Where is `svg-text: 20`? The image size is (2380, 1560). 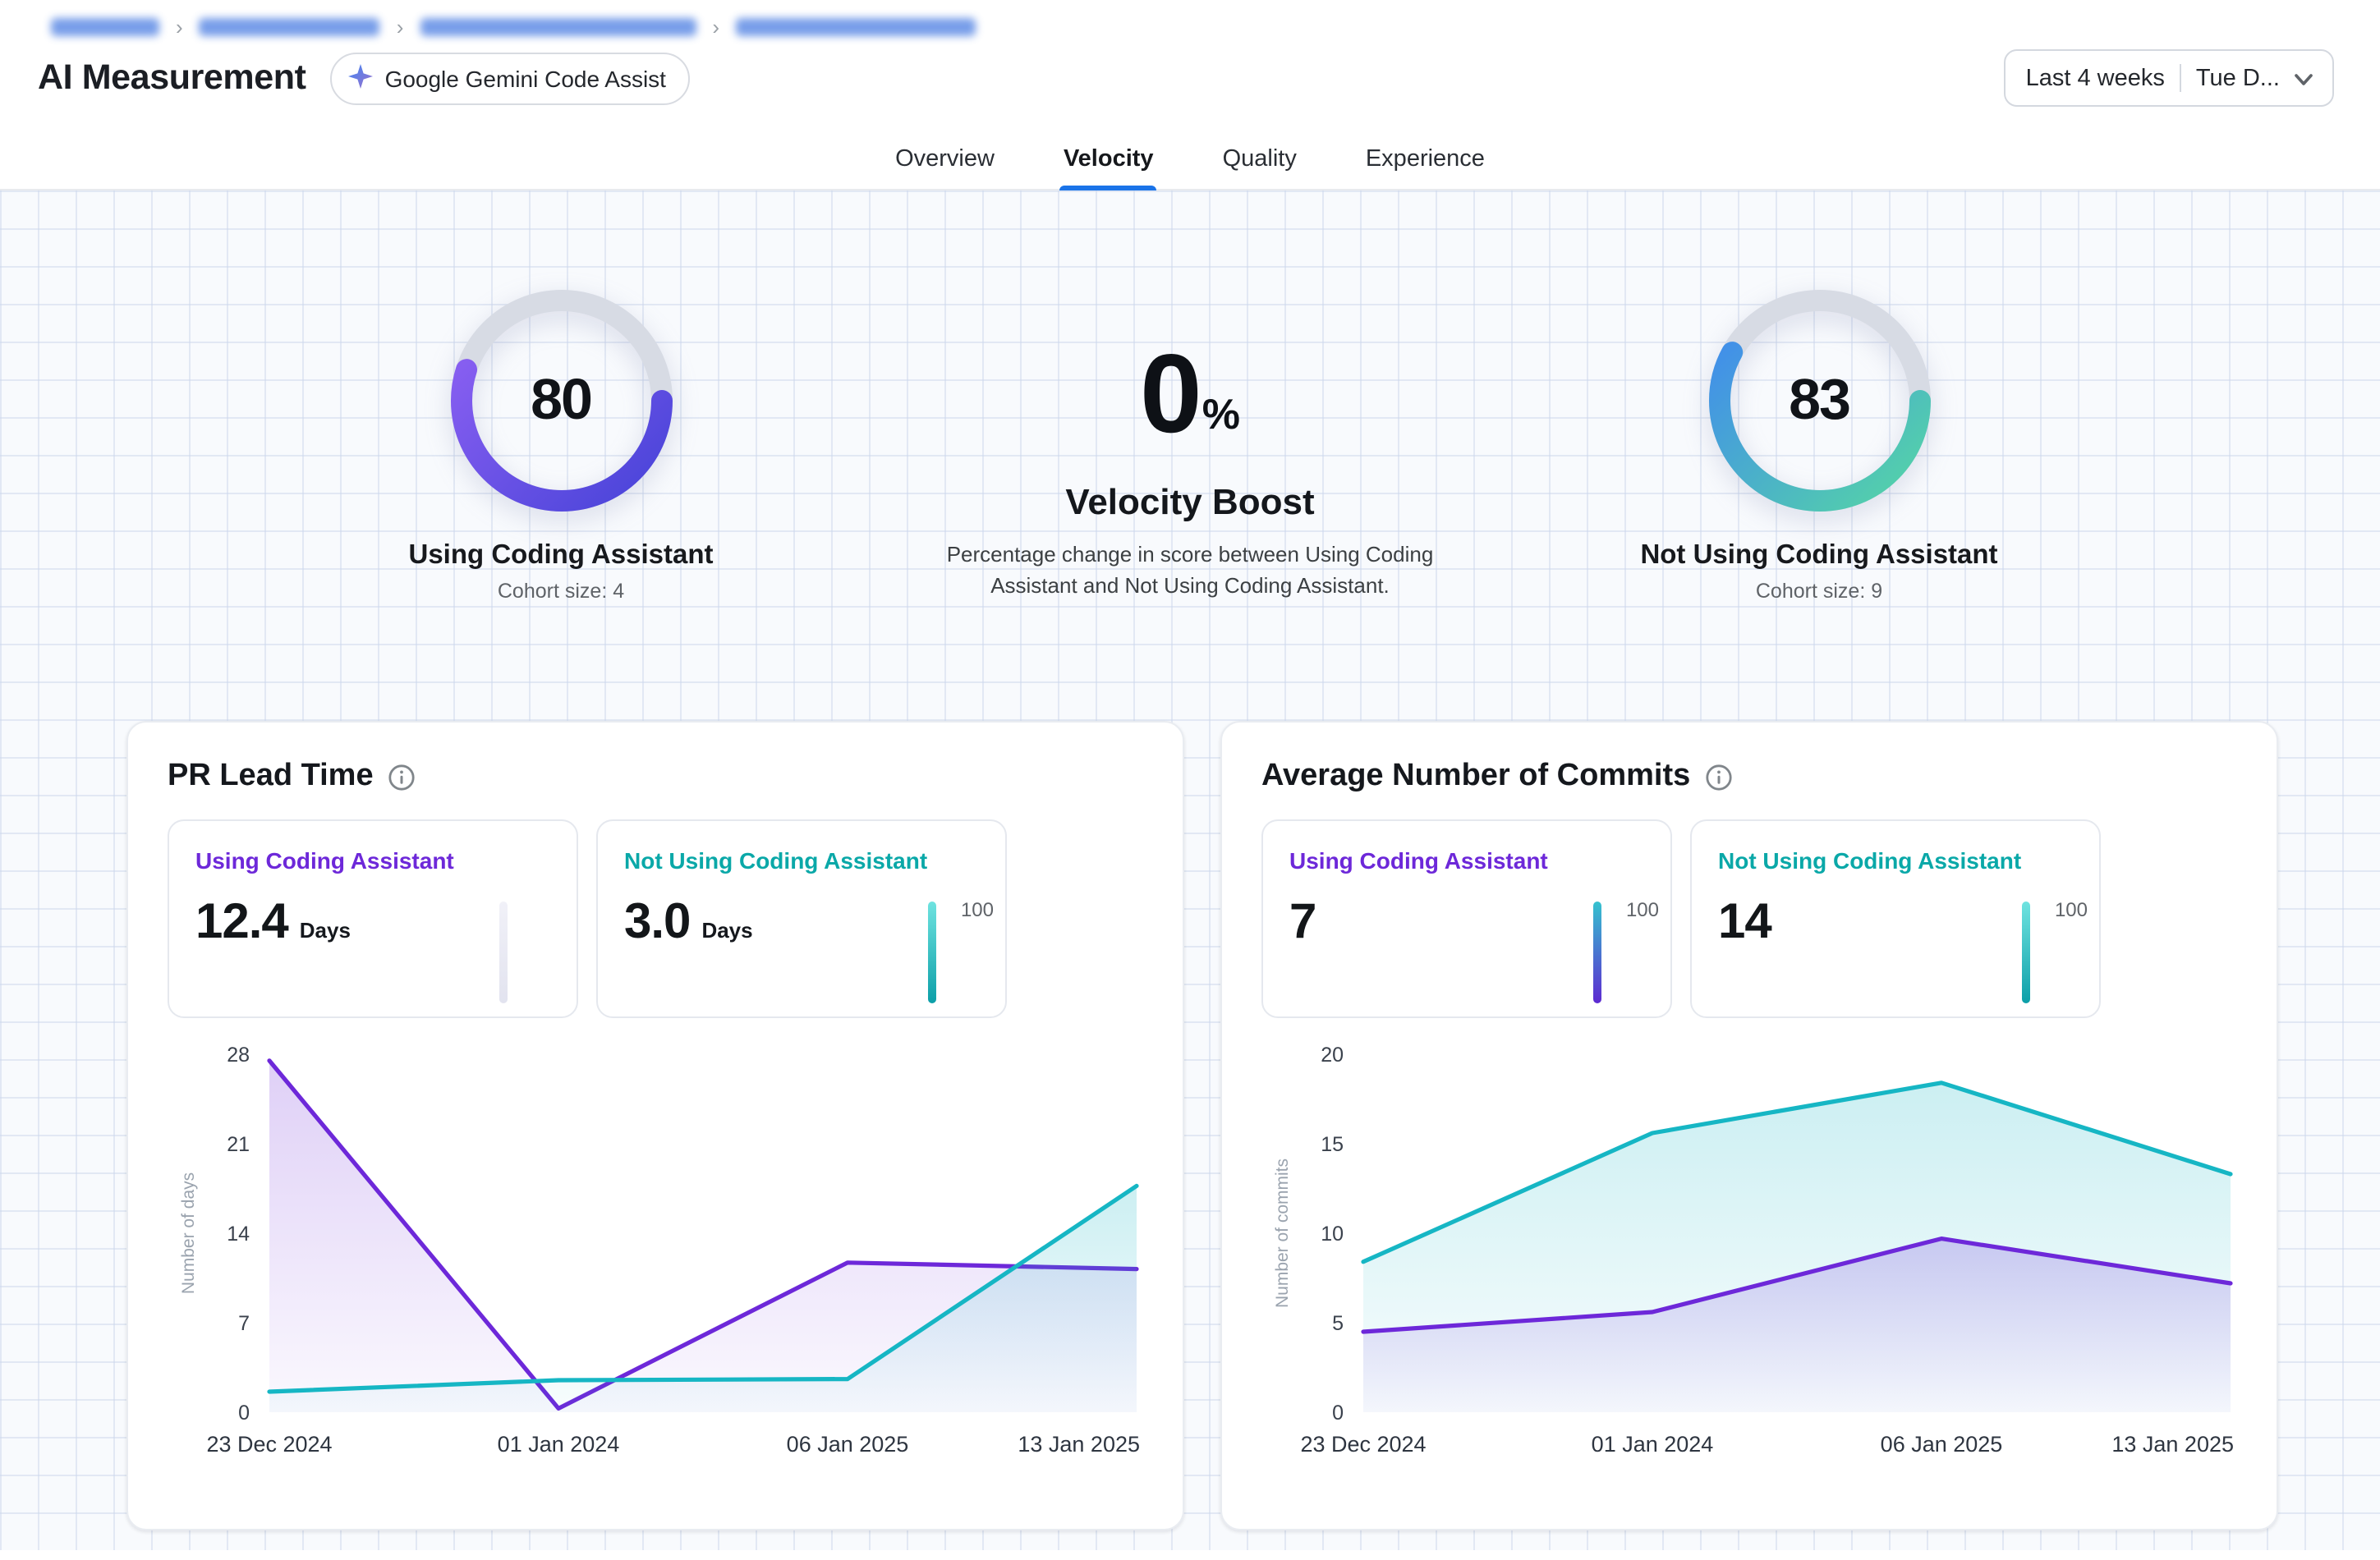
svg-text: 20 is located at coordinates (1332, 1055).